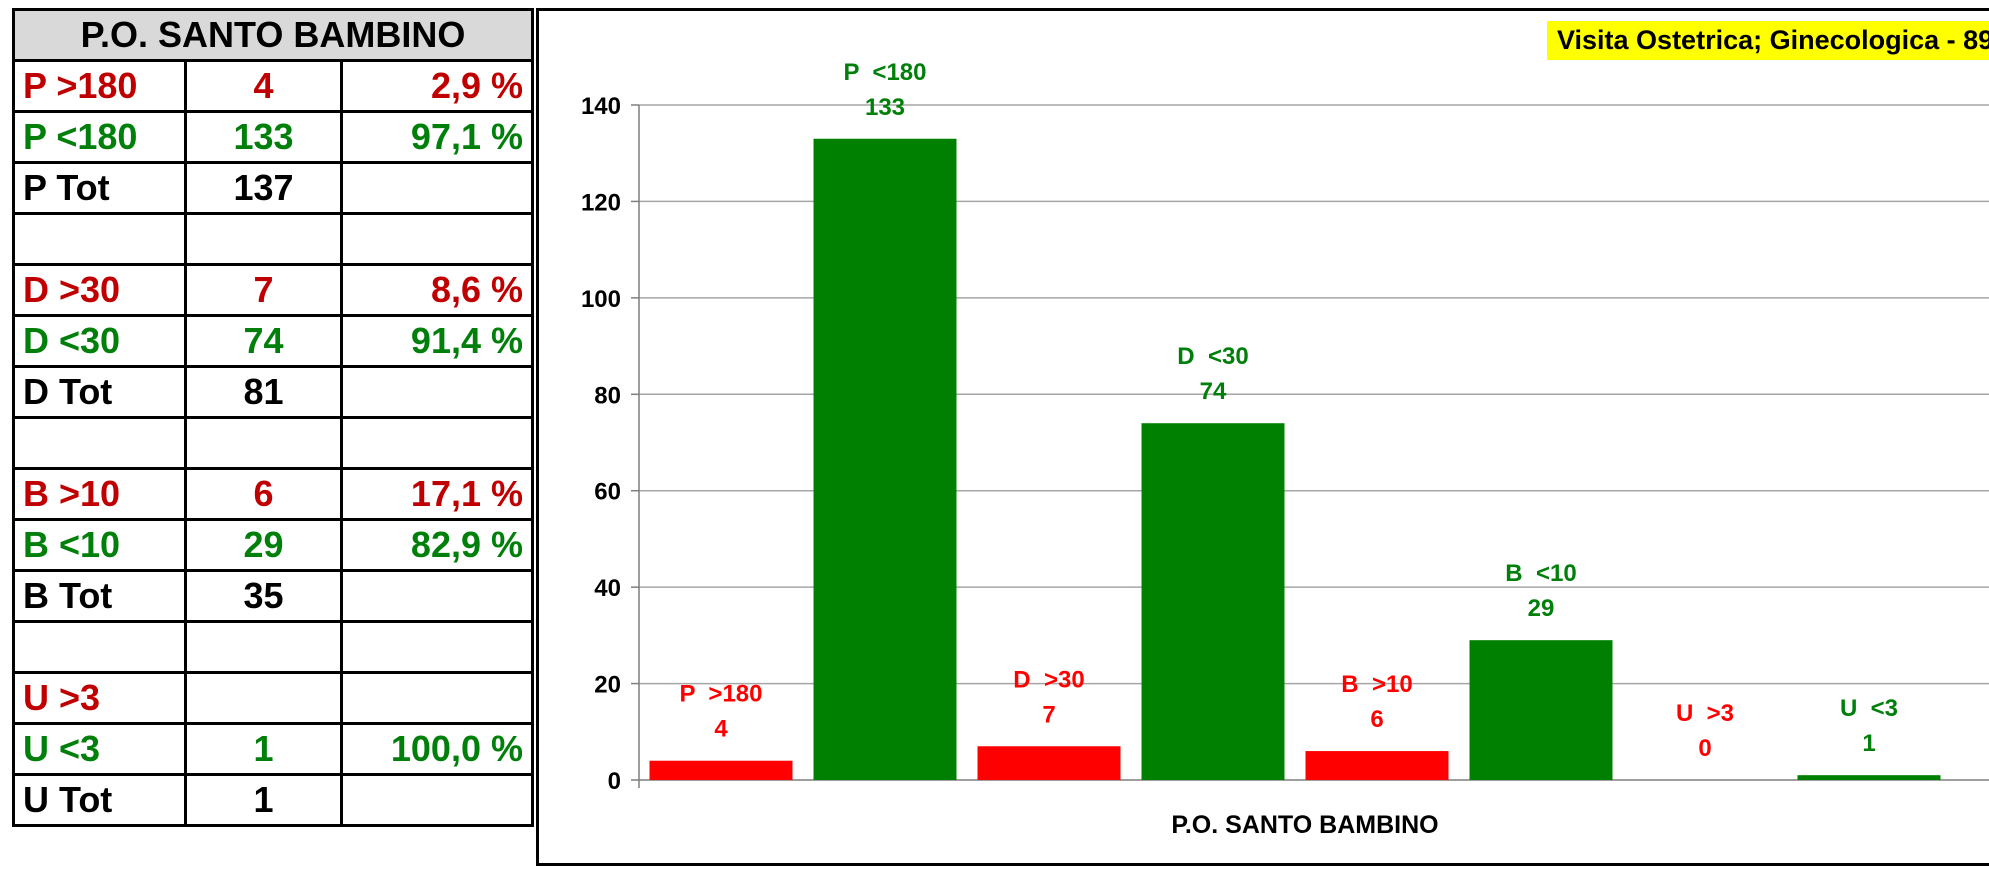 The width and height of the screenshot is (1989, 869). I want to click on table-row: P Tot 137, so click(273, 188).